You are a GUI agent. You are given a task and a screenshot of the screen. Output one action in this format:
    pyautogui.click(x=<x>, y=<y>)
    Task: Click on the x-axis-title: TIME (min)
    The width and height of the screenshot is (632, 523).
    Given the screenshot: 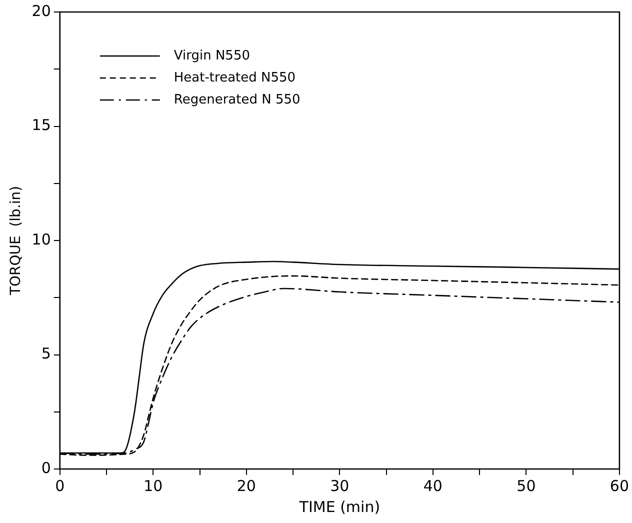 What is the action you would take?
    pyautogui.click(x=339, y=507)
    